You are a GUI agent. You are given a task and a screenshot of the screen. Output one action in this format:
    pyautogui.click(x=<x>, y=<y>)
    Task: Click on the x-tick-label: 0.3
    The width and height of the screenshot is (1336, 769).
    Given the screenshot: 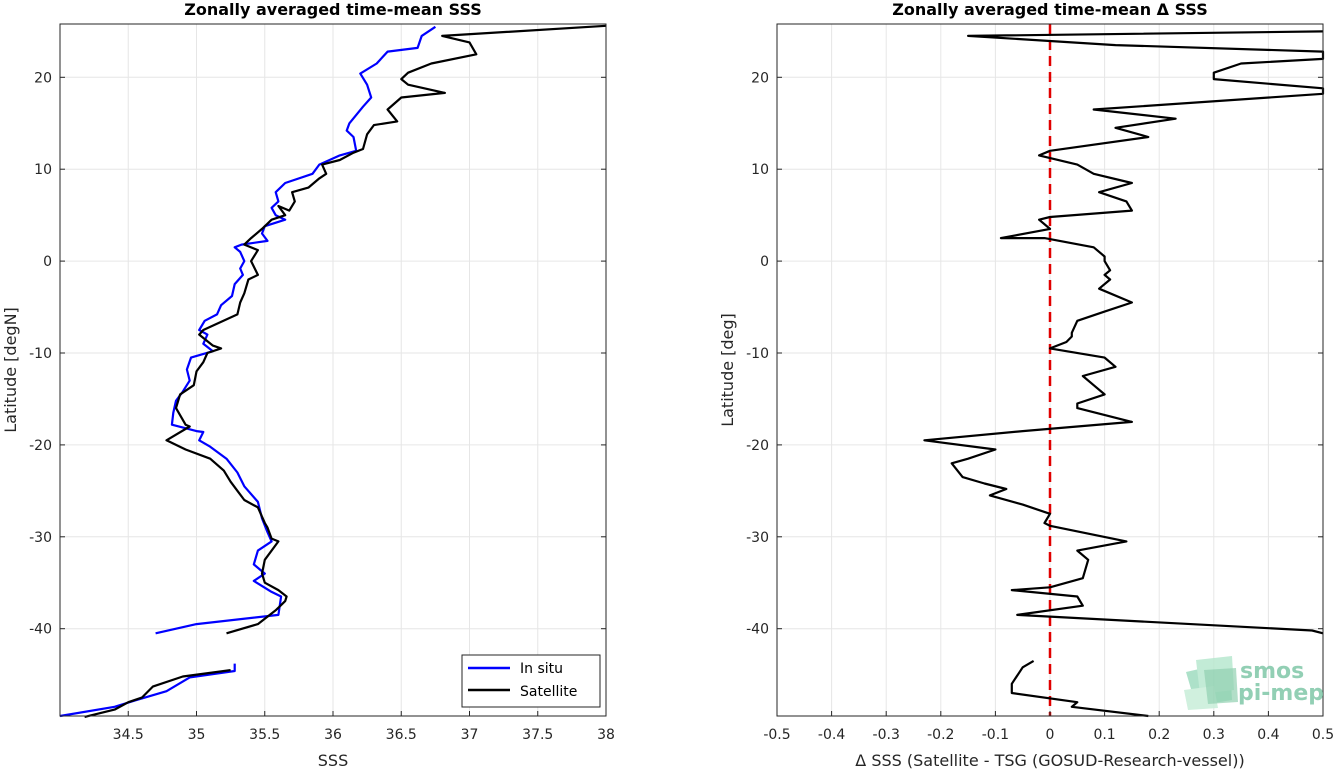 What is the action you would take?
    pyautogui.click(x=1214, y=735)
    